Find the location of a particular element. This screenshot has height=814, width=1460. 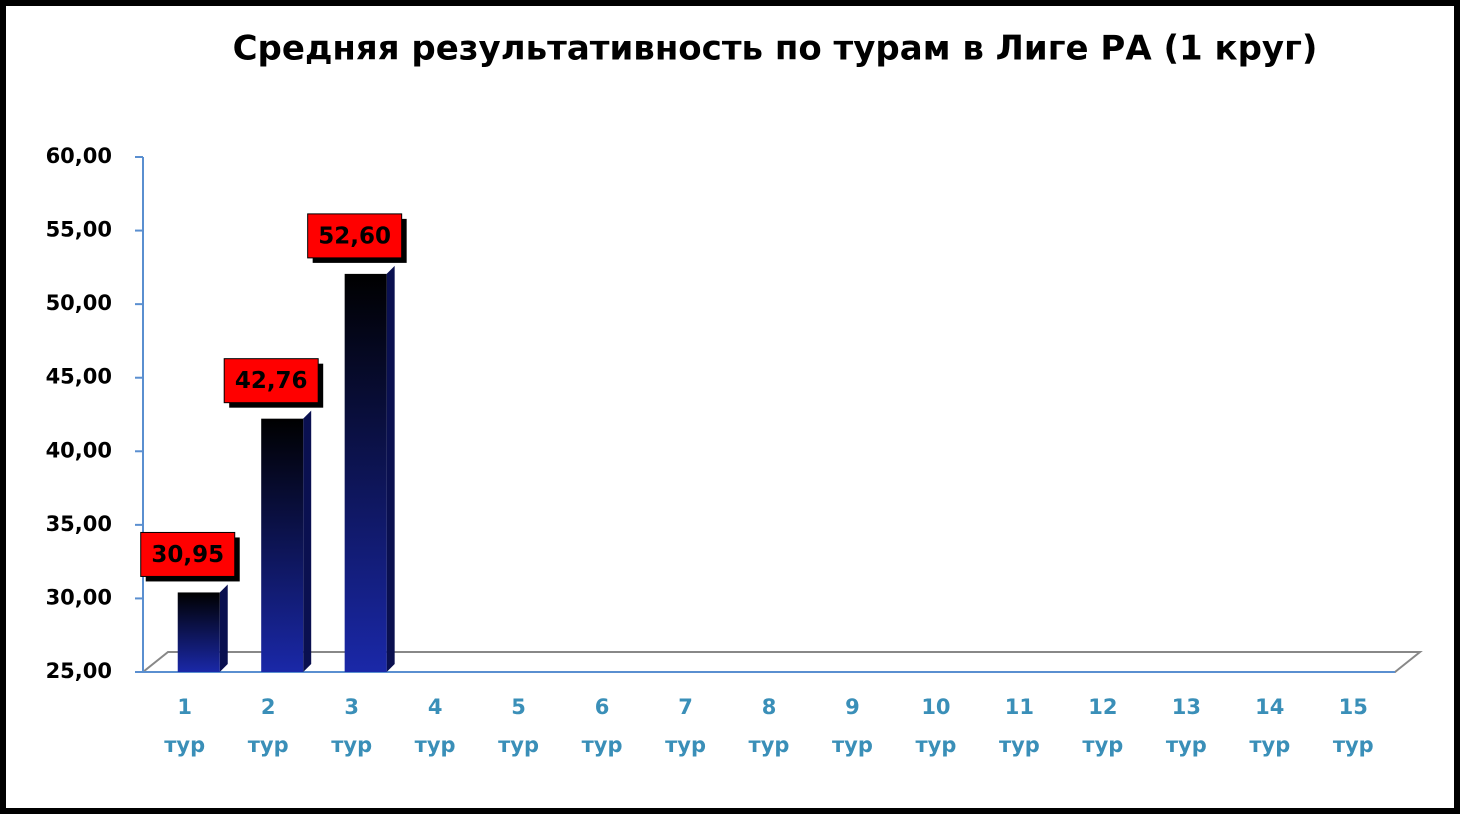

value-label: 42,76 is located at coordinates (271, 381).